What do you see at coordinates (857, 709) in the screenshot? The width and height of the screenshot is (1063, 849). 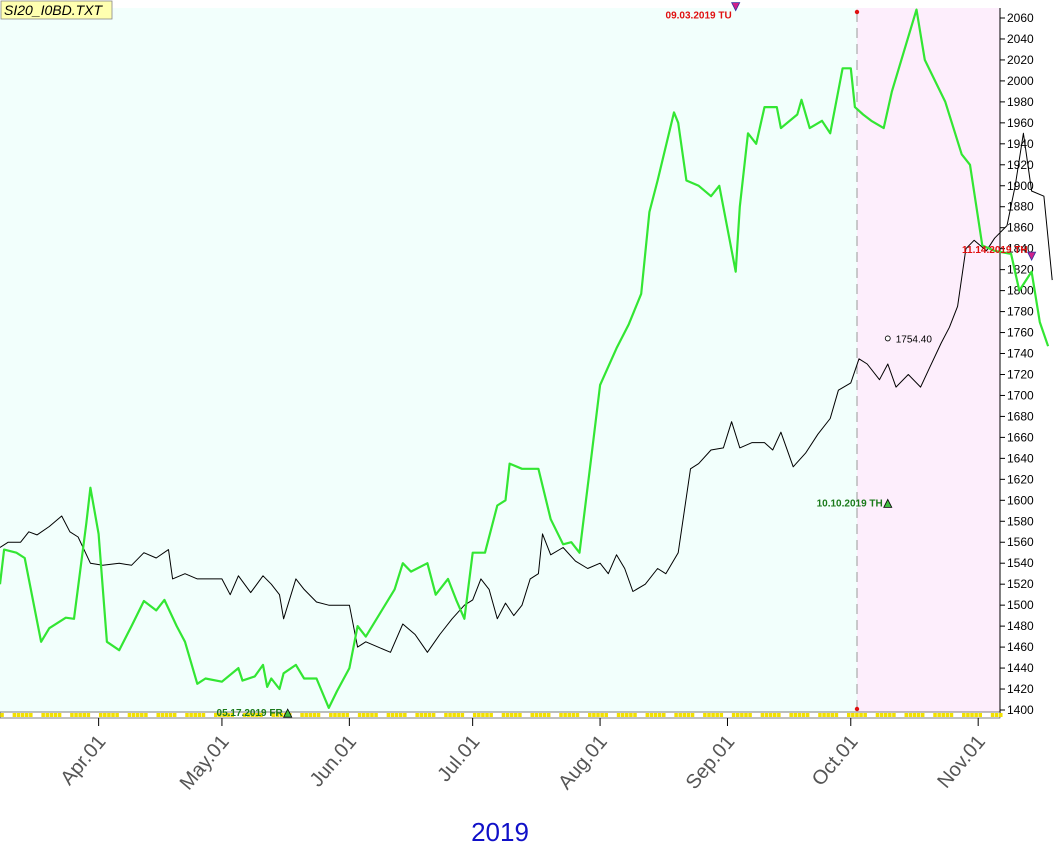 I see `forecast-divider-bottom-marker` at bounding box center [857, 709].